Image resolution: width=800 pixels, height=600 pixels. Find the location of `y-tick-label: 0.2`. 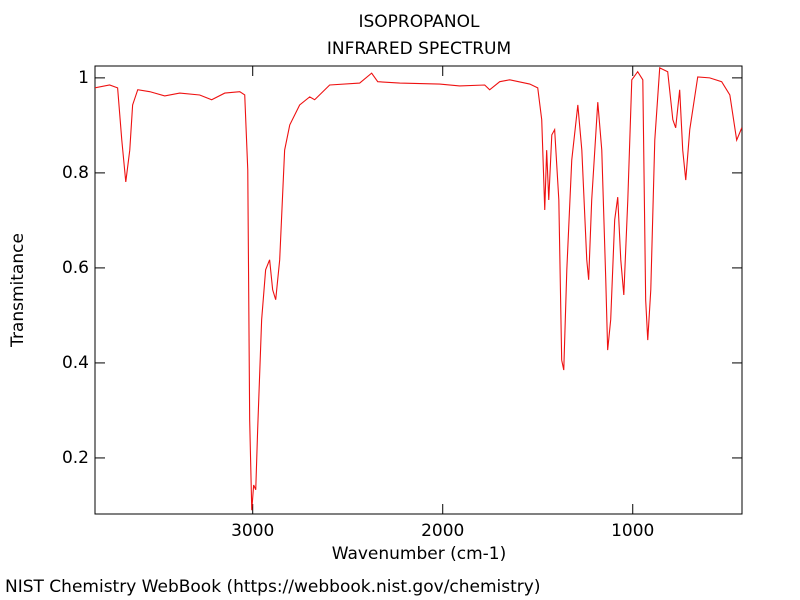

y-tick-label: 0.2 is located at coordinates (75, 458).